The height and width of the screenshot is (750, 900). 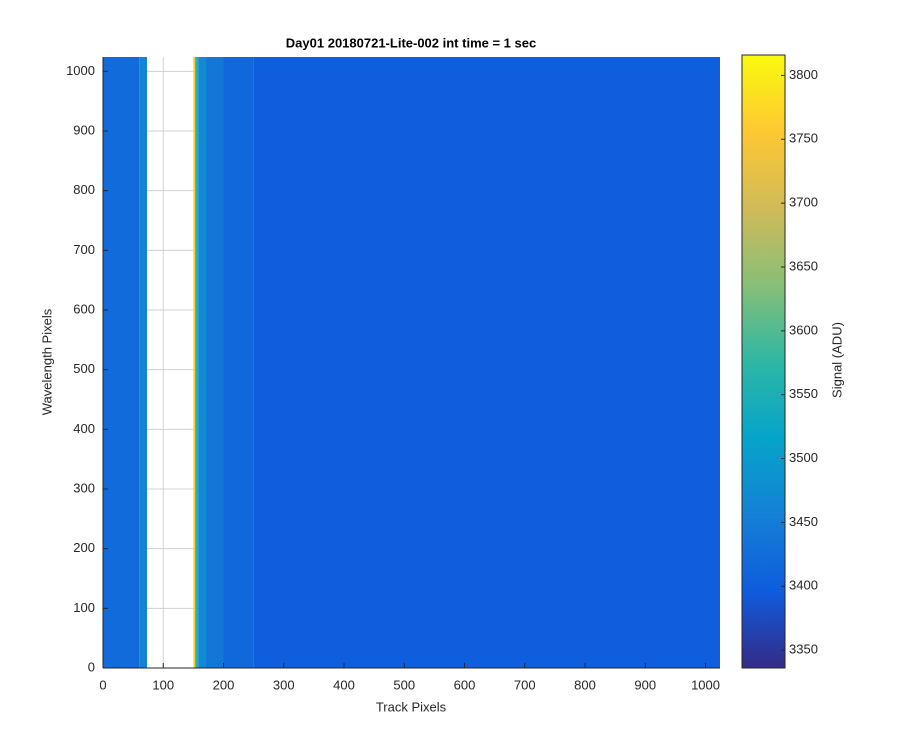 I want to click on x-tick-label: 100, so click(x=163, y=684).